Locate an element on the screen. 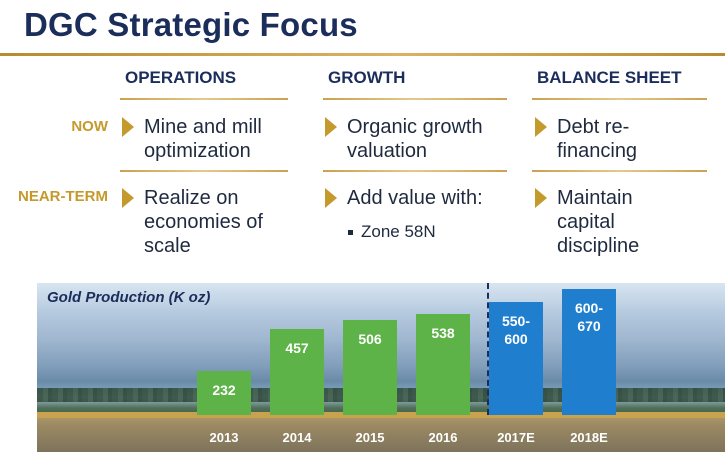  header-divider-balance-sheet is located at coordinates (619, 99).